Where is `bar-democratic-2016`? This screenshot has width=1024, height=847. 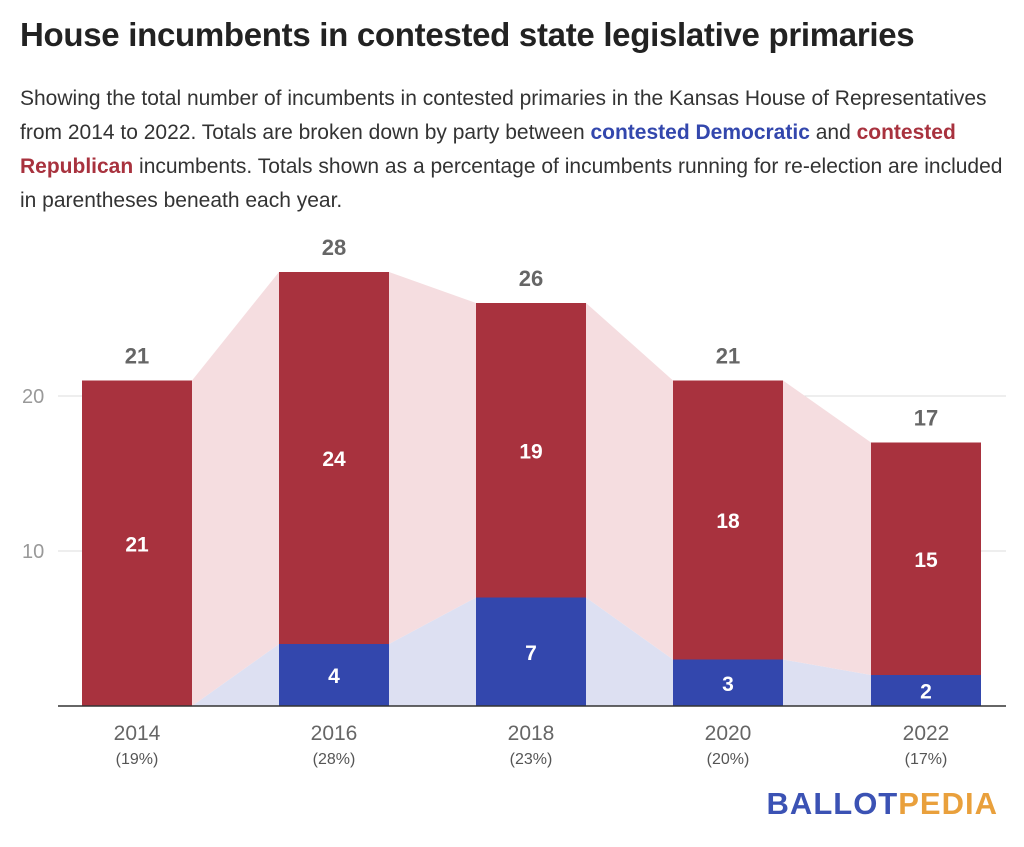
bar-democratic-2016 is located at coordinates (334, 675).